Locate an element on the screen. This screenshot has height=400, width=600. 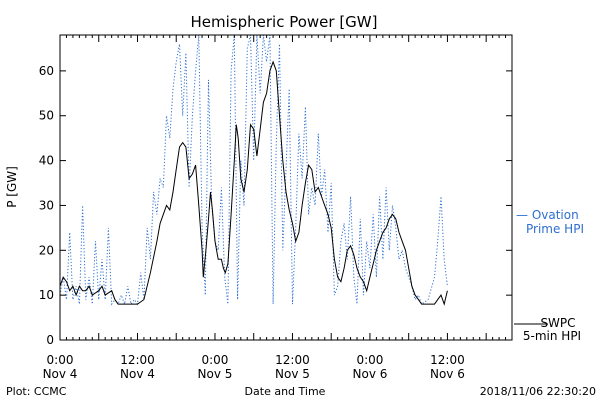
chart-title: Hemispheric Power [GW] is located at coordinates (284, 22).